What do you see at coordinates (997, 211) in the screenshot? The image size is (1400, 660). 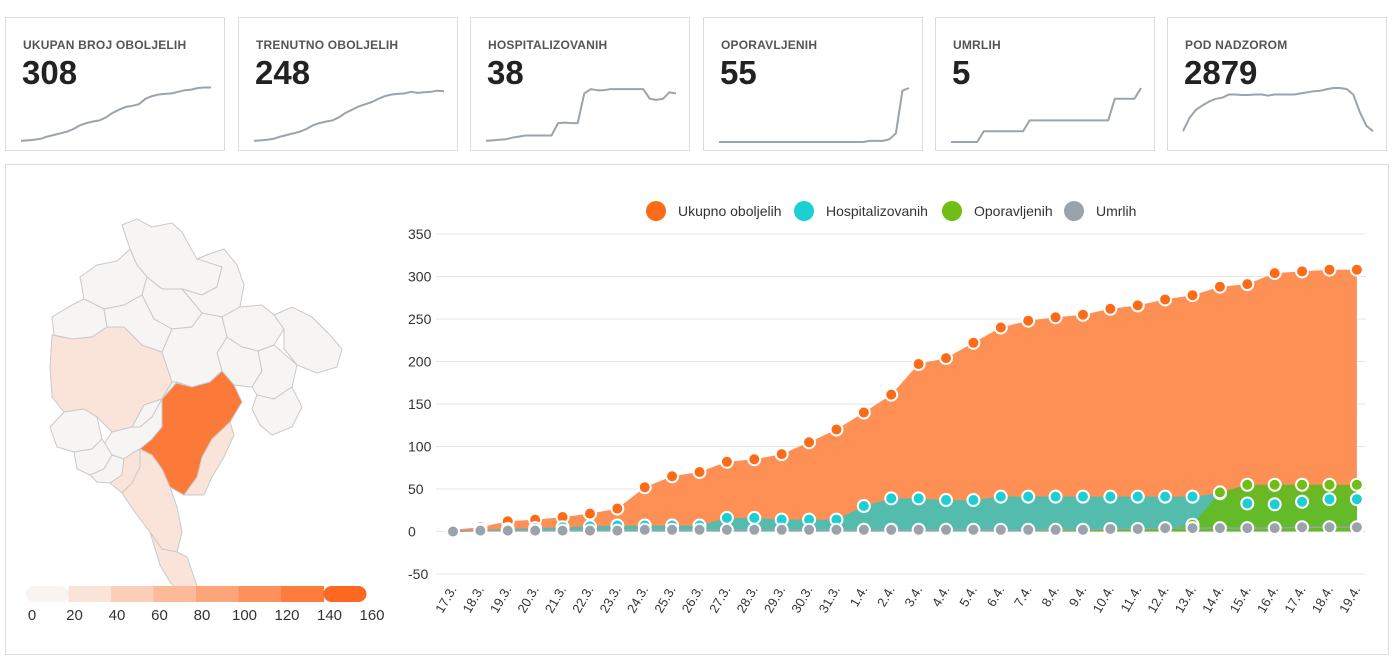 I see `legend-item: Oporavljenih` at bounding box center [997, 211].